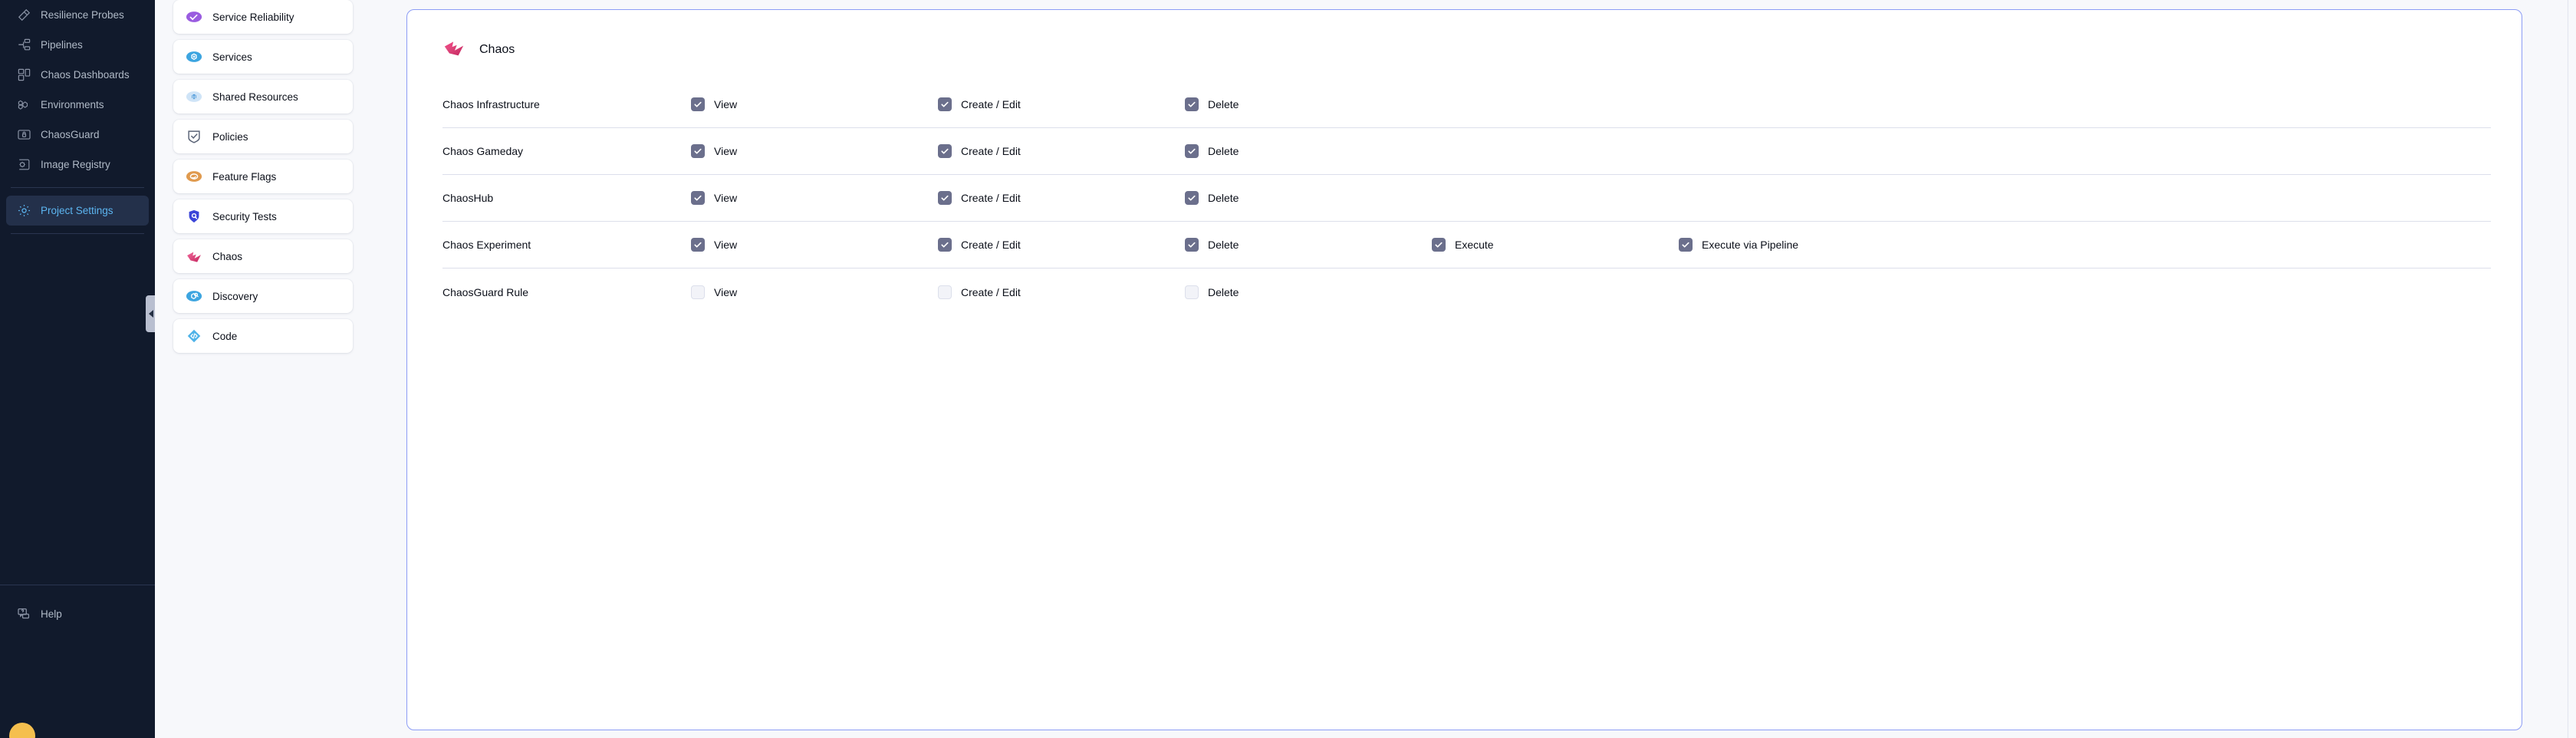 The width and height of the screenshot is (2576, 738). I want to click on permission-row: ChaosHub View Create / Edit Delete, so click(1466, 198).